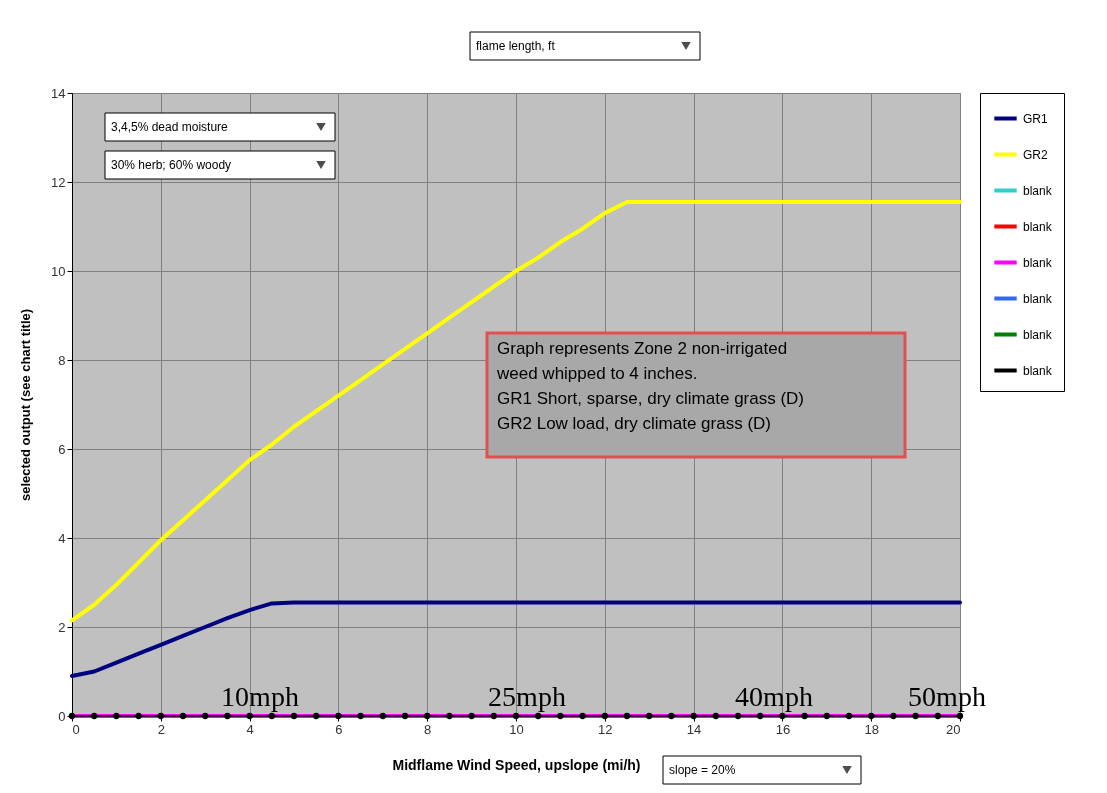 The height and width of the screenshot is (793, 1107). Describe the element at coordinates (62, 716) in the screenshot. I see `y-tick-label: 0` at that location.